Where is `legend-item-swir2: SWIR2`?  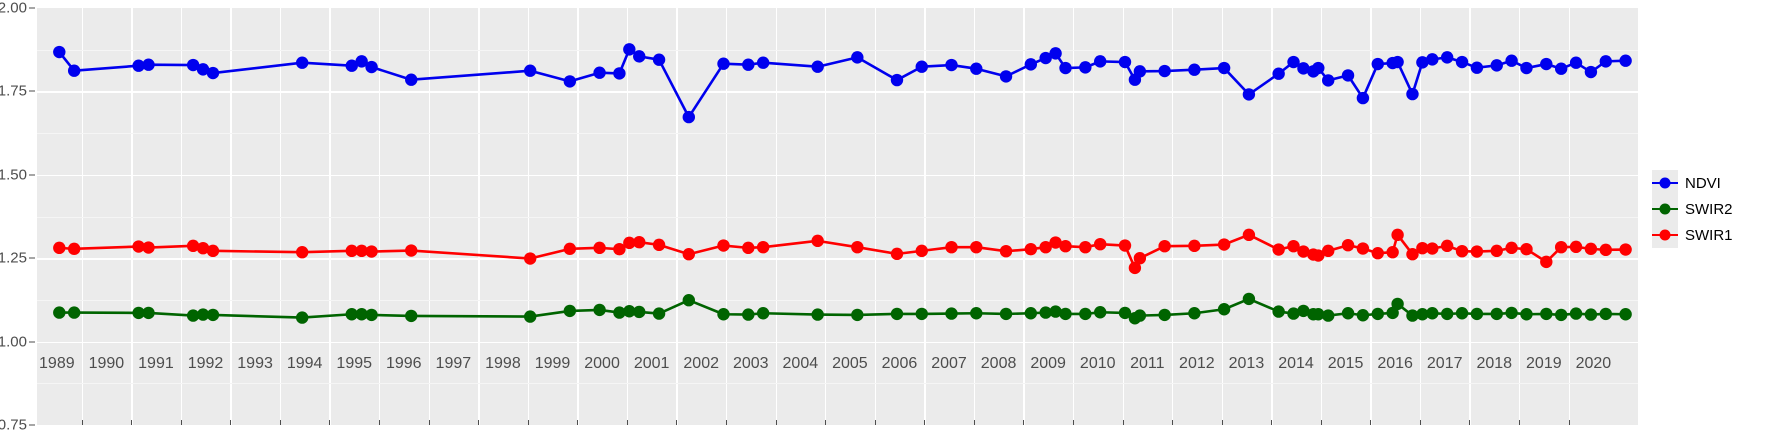
legend-item-swir2: SWIR2 is located at coordinates (1692, 209).